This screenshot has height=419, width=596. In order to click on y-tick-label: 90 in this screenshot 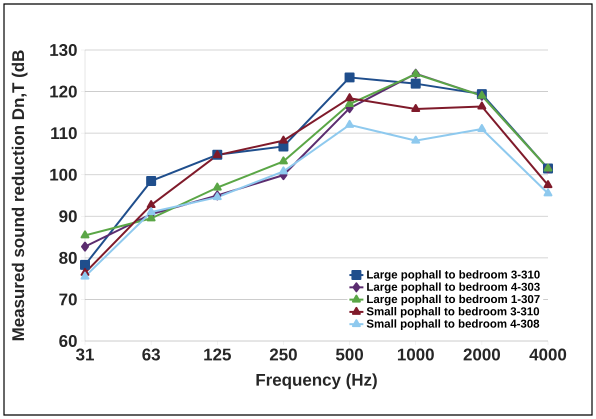, I will do `click(68, 216)`.